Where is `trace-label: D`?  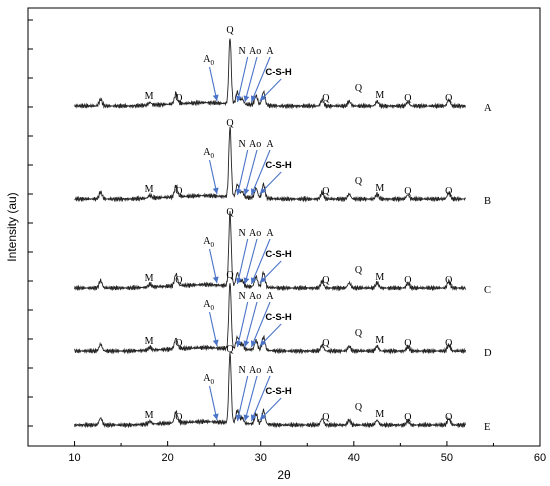 trace-label: D is located at coordinates (488, 353).